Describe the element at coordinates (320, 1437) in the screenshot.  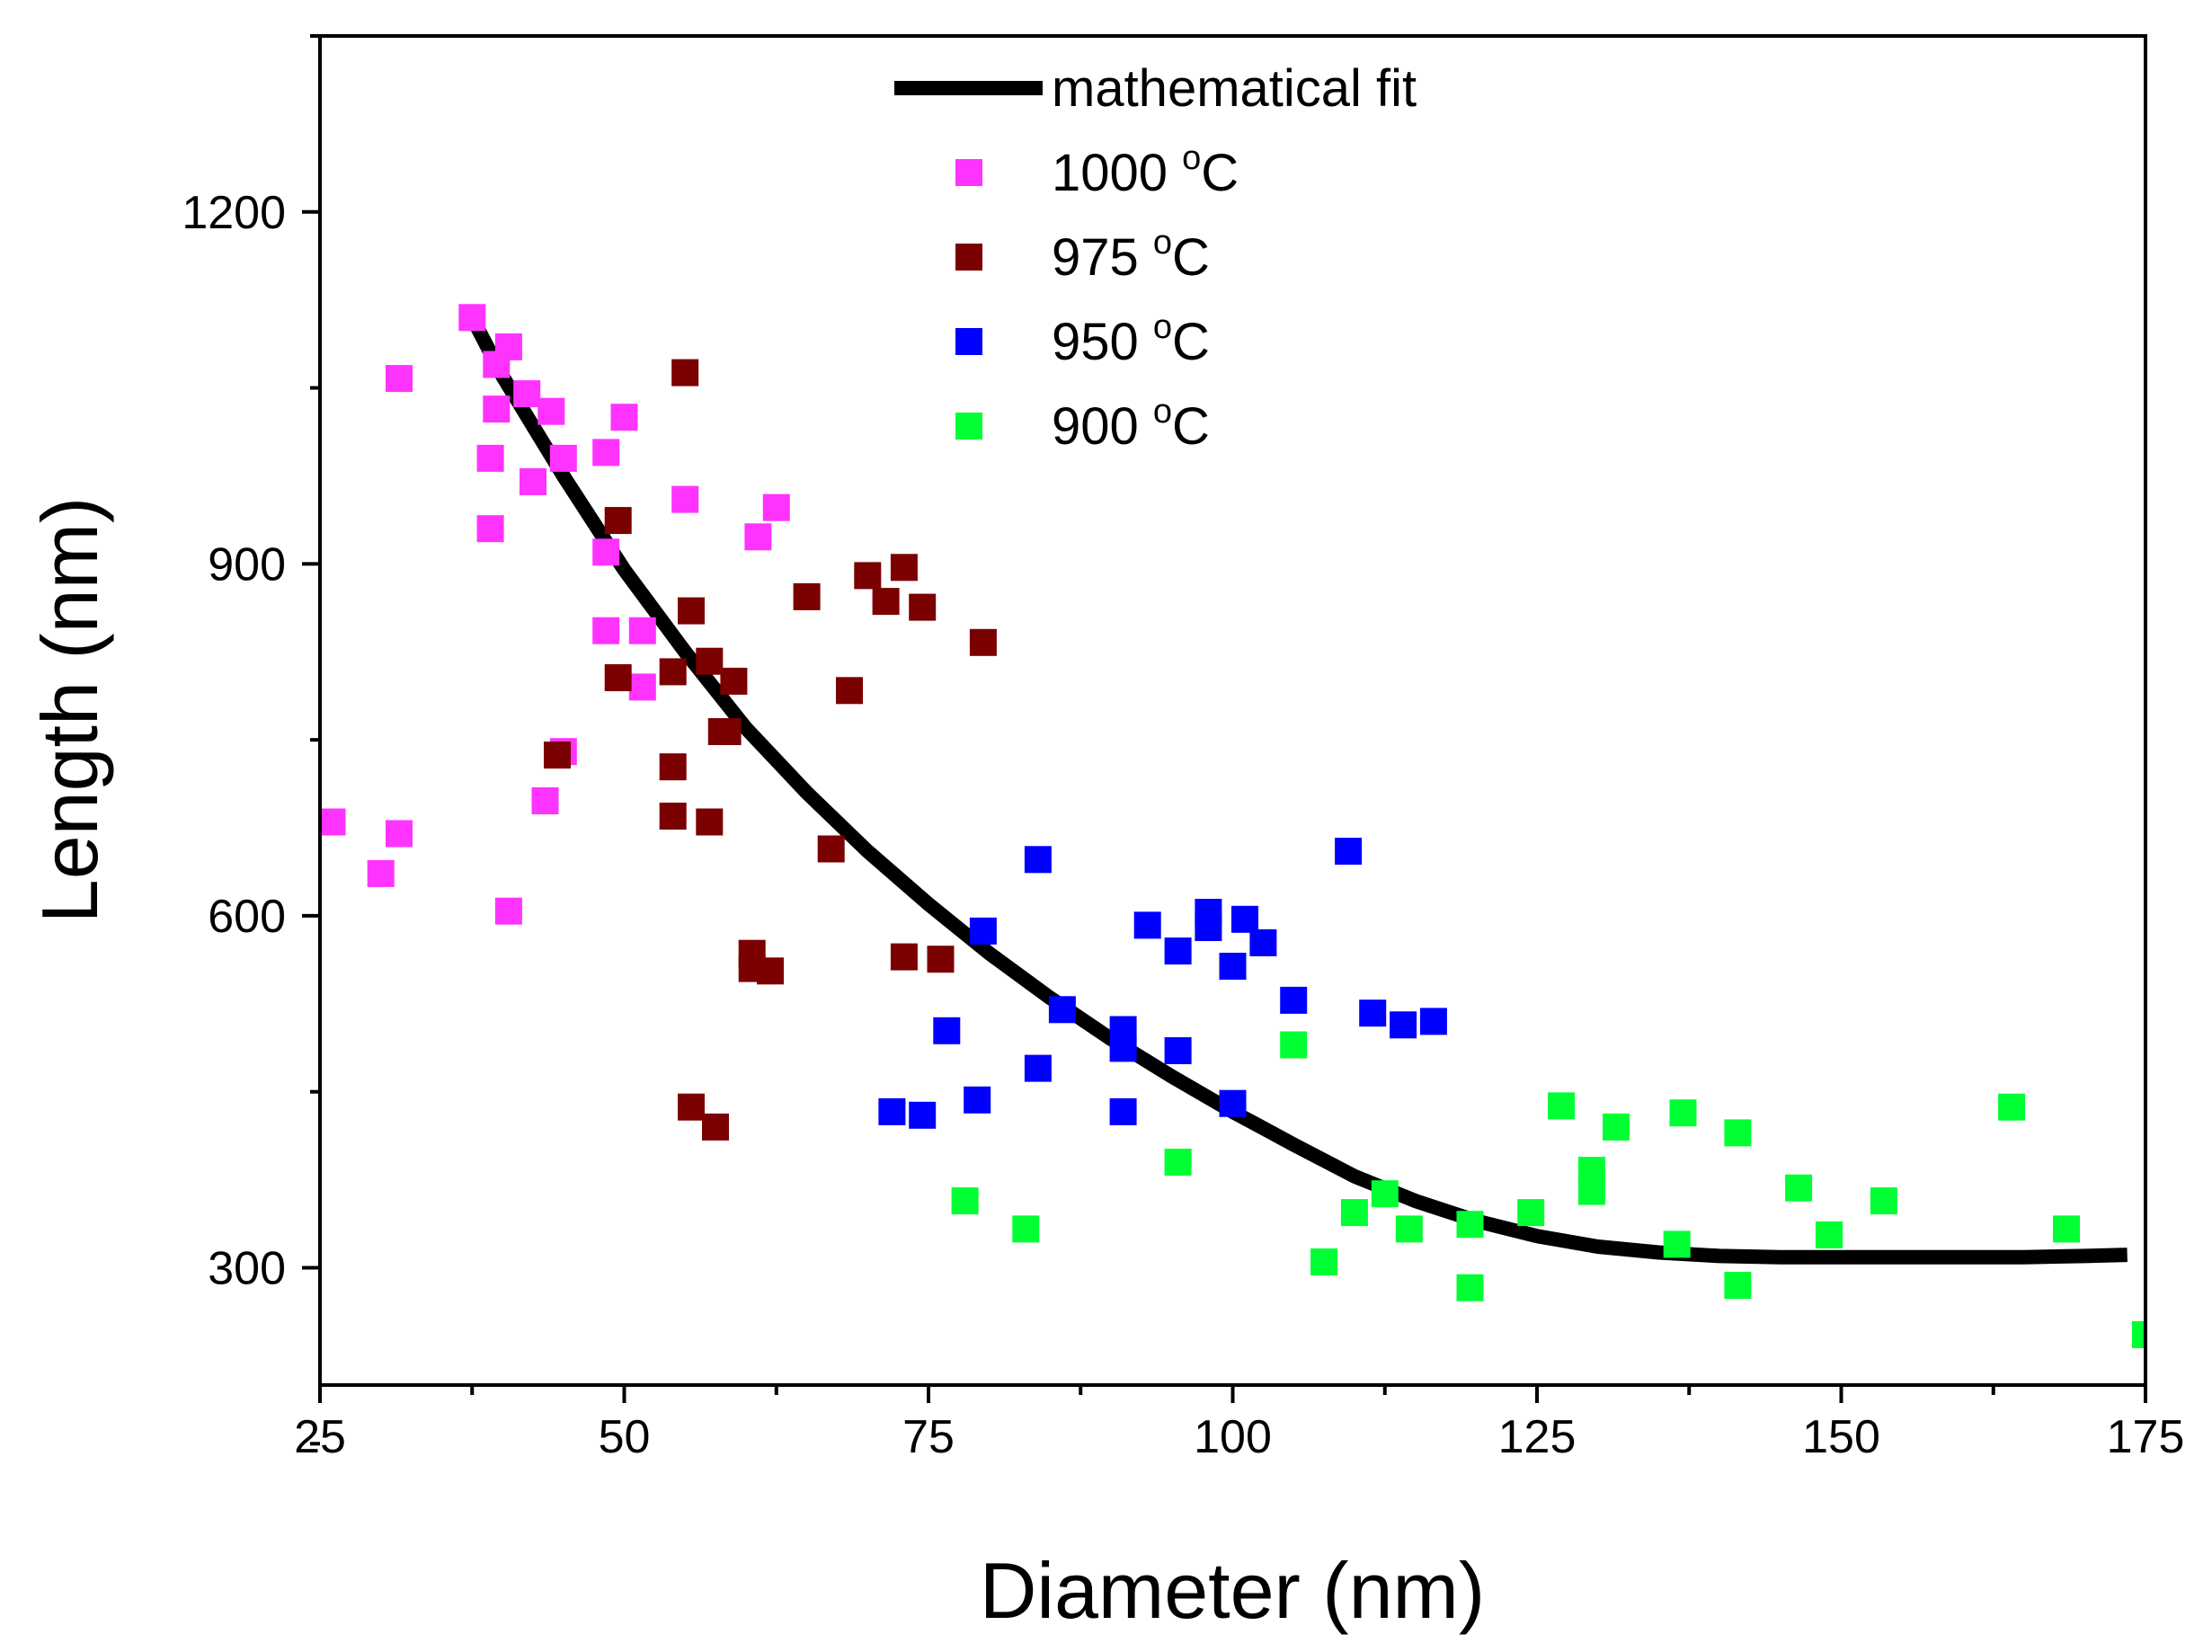
I see `x-tick-label: 25` at that location.